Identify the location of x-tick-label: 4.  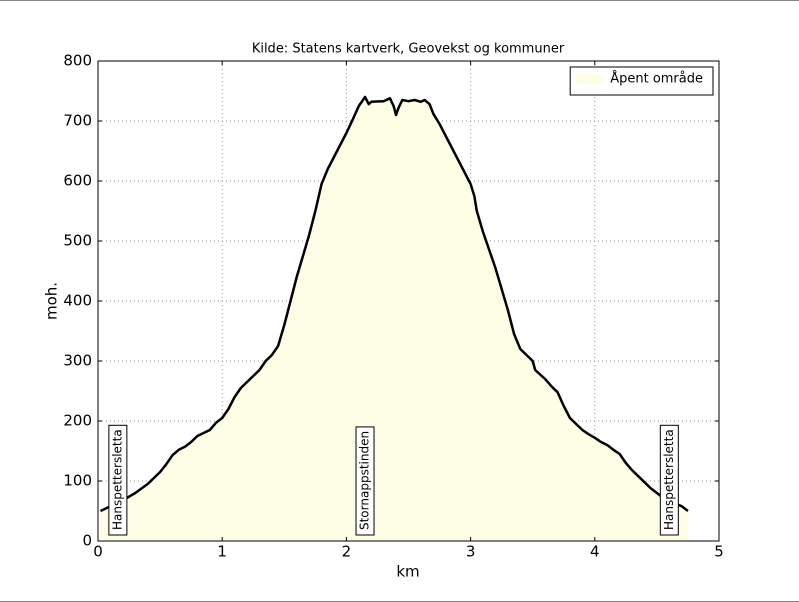
(595, 552).